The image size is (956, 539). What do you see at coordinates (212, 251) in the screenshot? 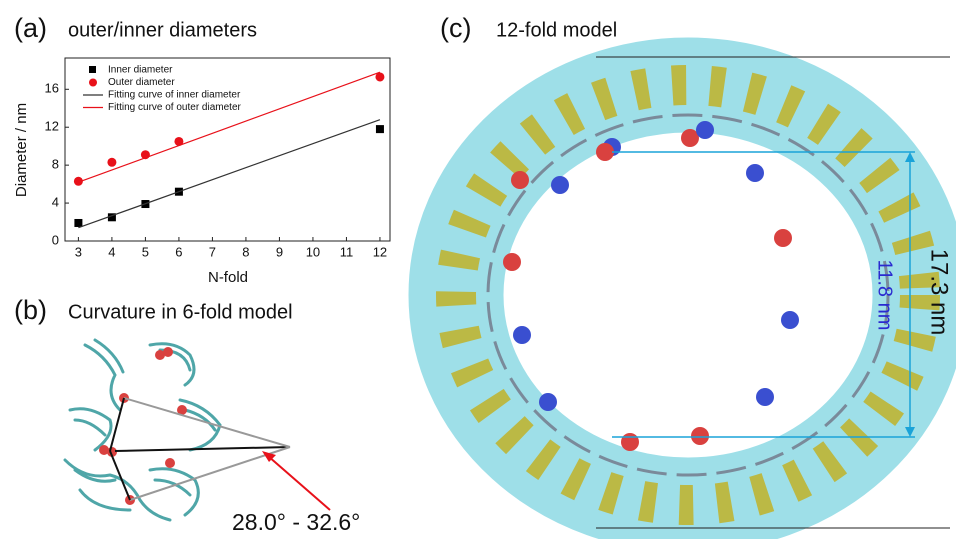
I see `x-tick-label: 7` at bounding box center [212, 251].